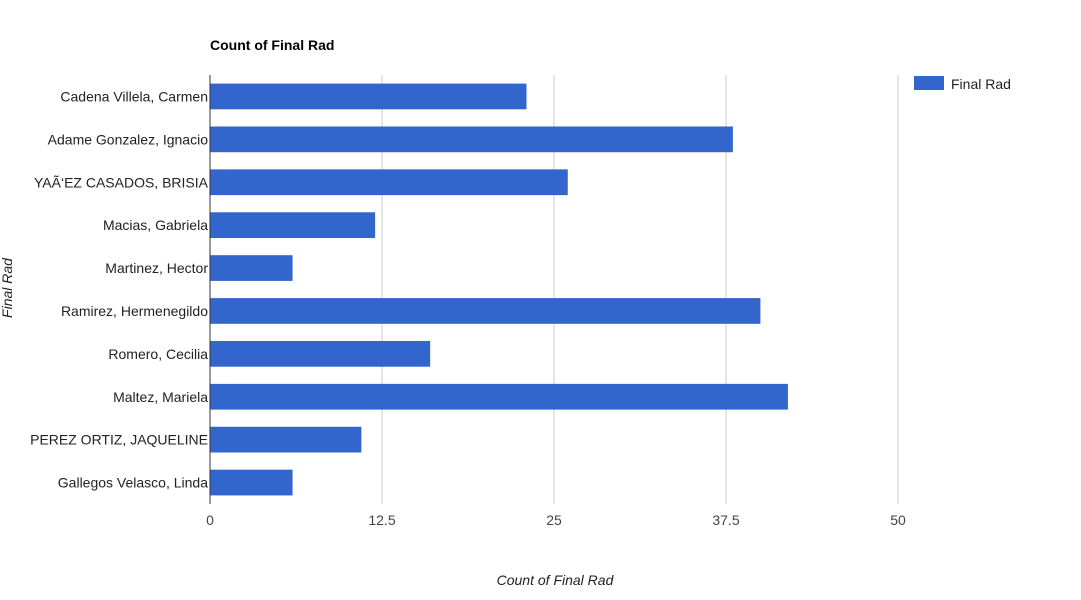  Describe the element at coordinates (381, 520) in the screenshot. I see `x-tick-label: 12.5` at that location.